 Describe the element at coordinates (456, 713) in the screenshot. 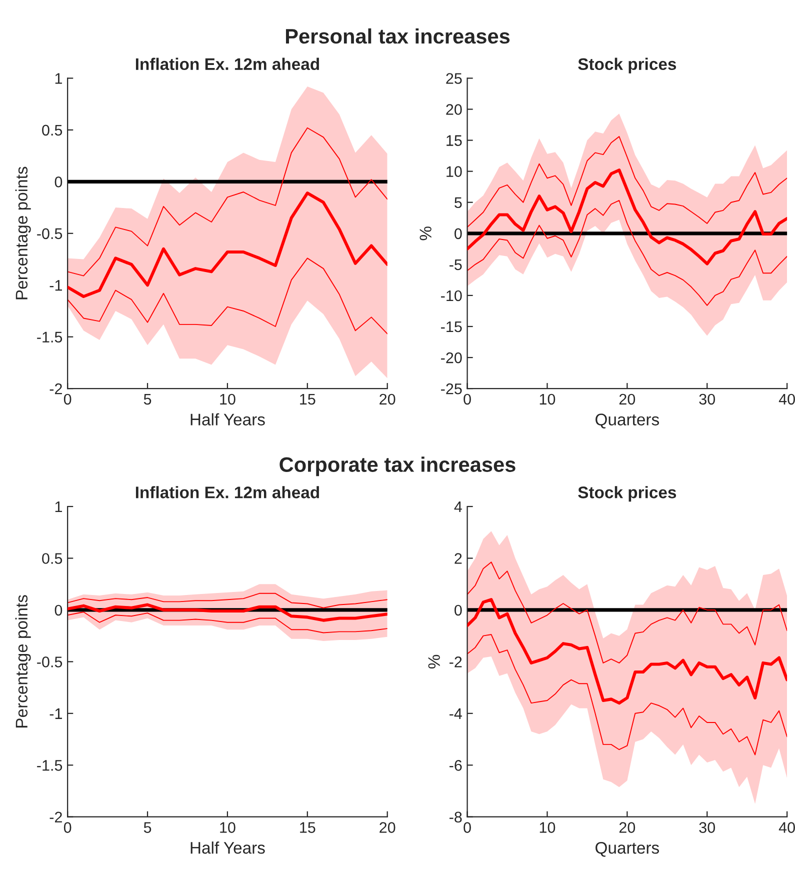

I see `y-tick-label: -4` at that location.